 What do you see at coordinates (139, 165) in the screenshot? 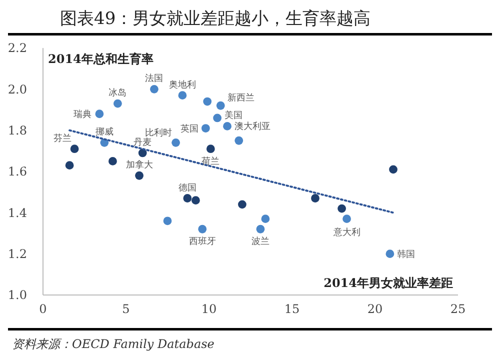
I see `annotation: 加拿大` at bounding box center [139, 165].